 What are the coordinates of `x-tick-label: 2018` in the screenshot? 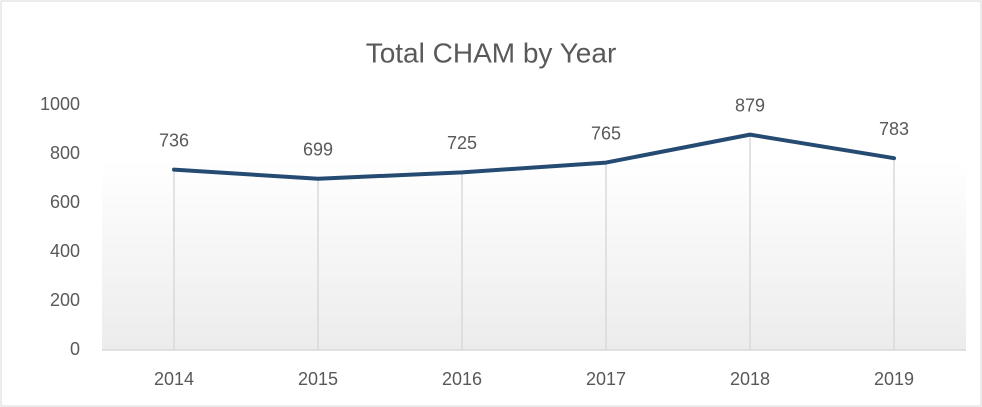 It's located at (750, 379).